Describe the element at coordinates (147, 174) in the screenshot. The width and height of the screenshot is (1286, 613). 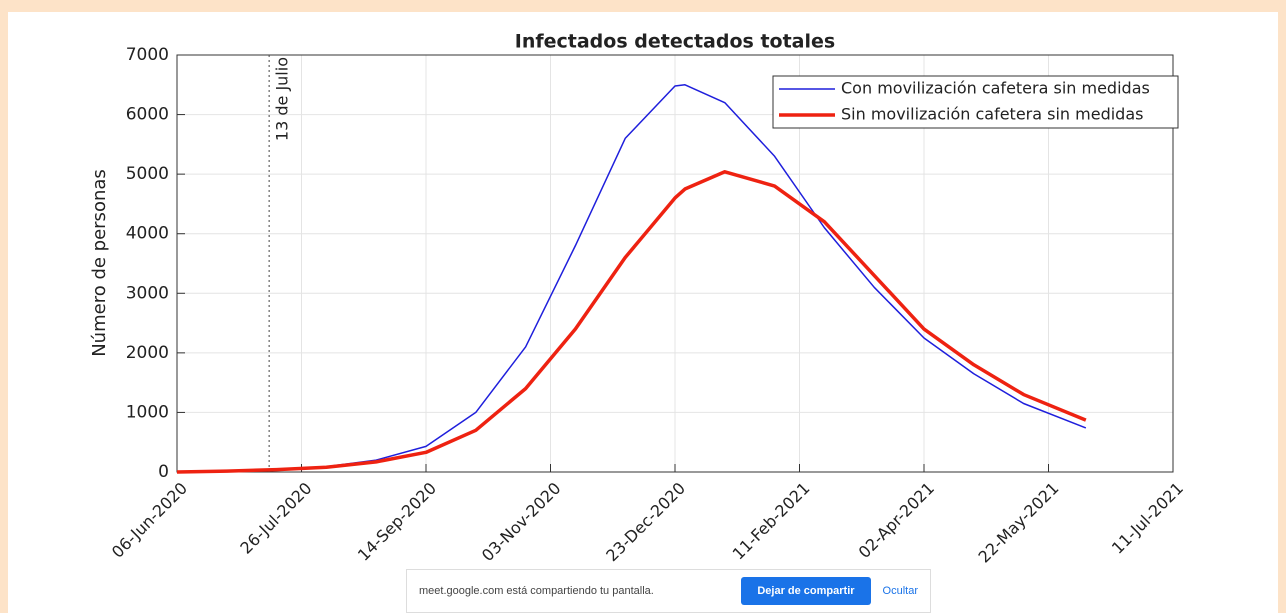
I see `y-tick-label: 5000` at that location.